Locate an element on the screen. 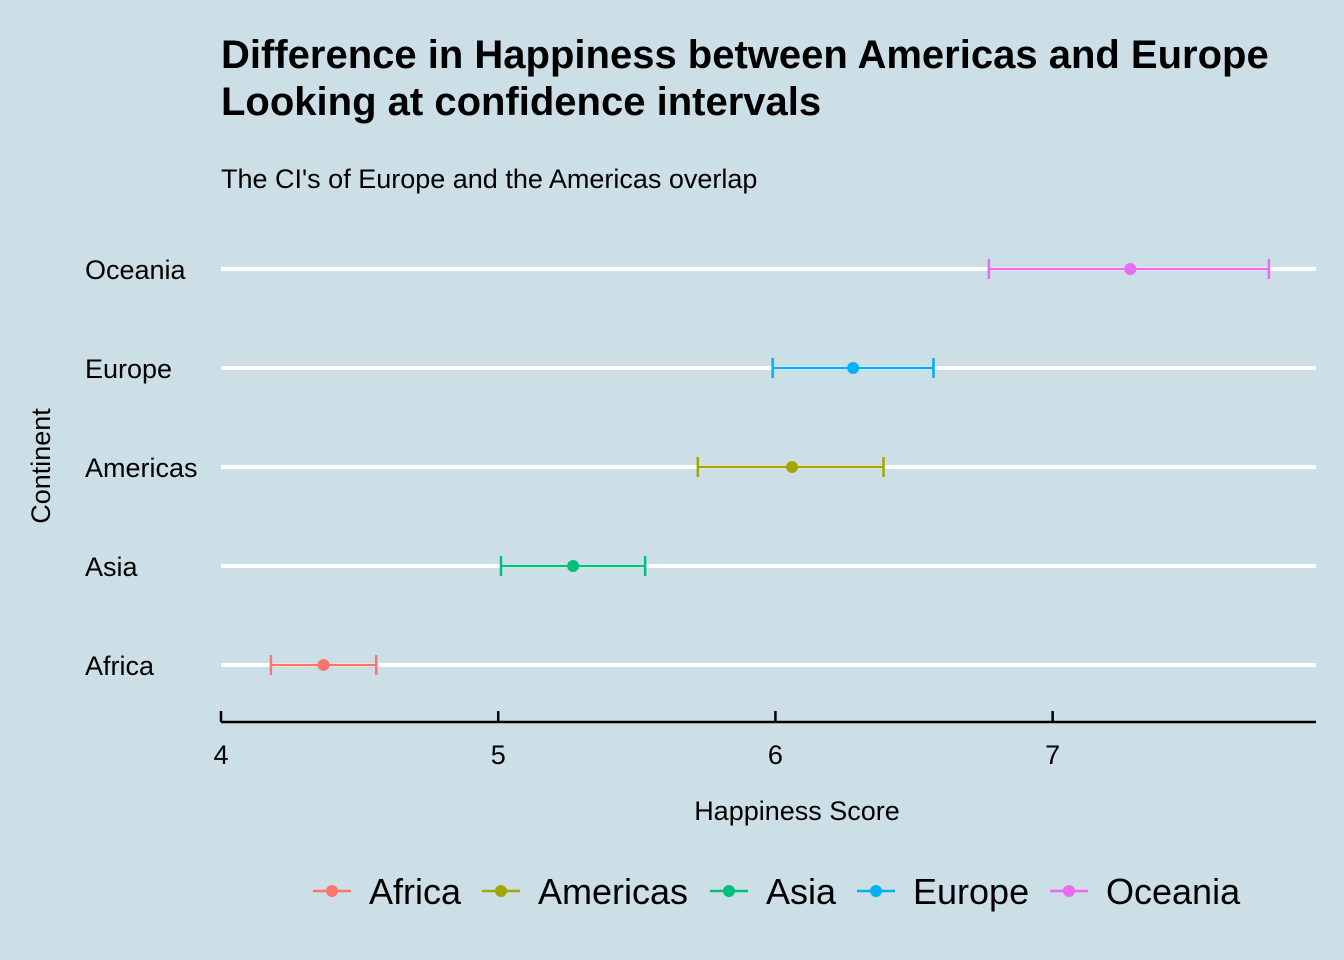  mean-point-asia is located at coordinates (573, 566).